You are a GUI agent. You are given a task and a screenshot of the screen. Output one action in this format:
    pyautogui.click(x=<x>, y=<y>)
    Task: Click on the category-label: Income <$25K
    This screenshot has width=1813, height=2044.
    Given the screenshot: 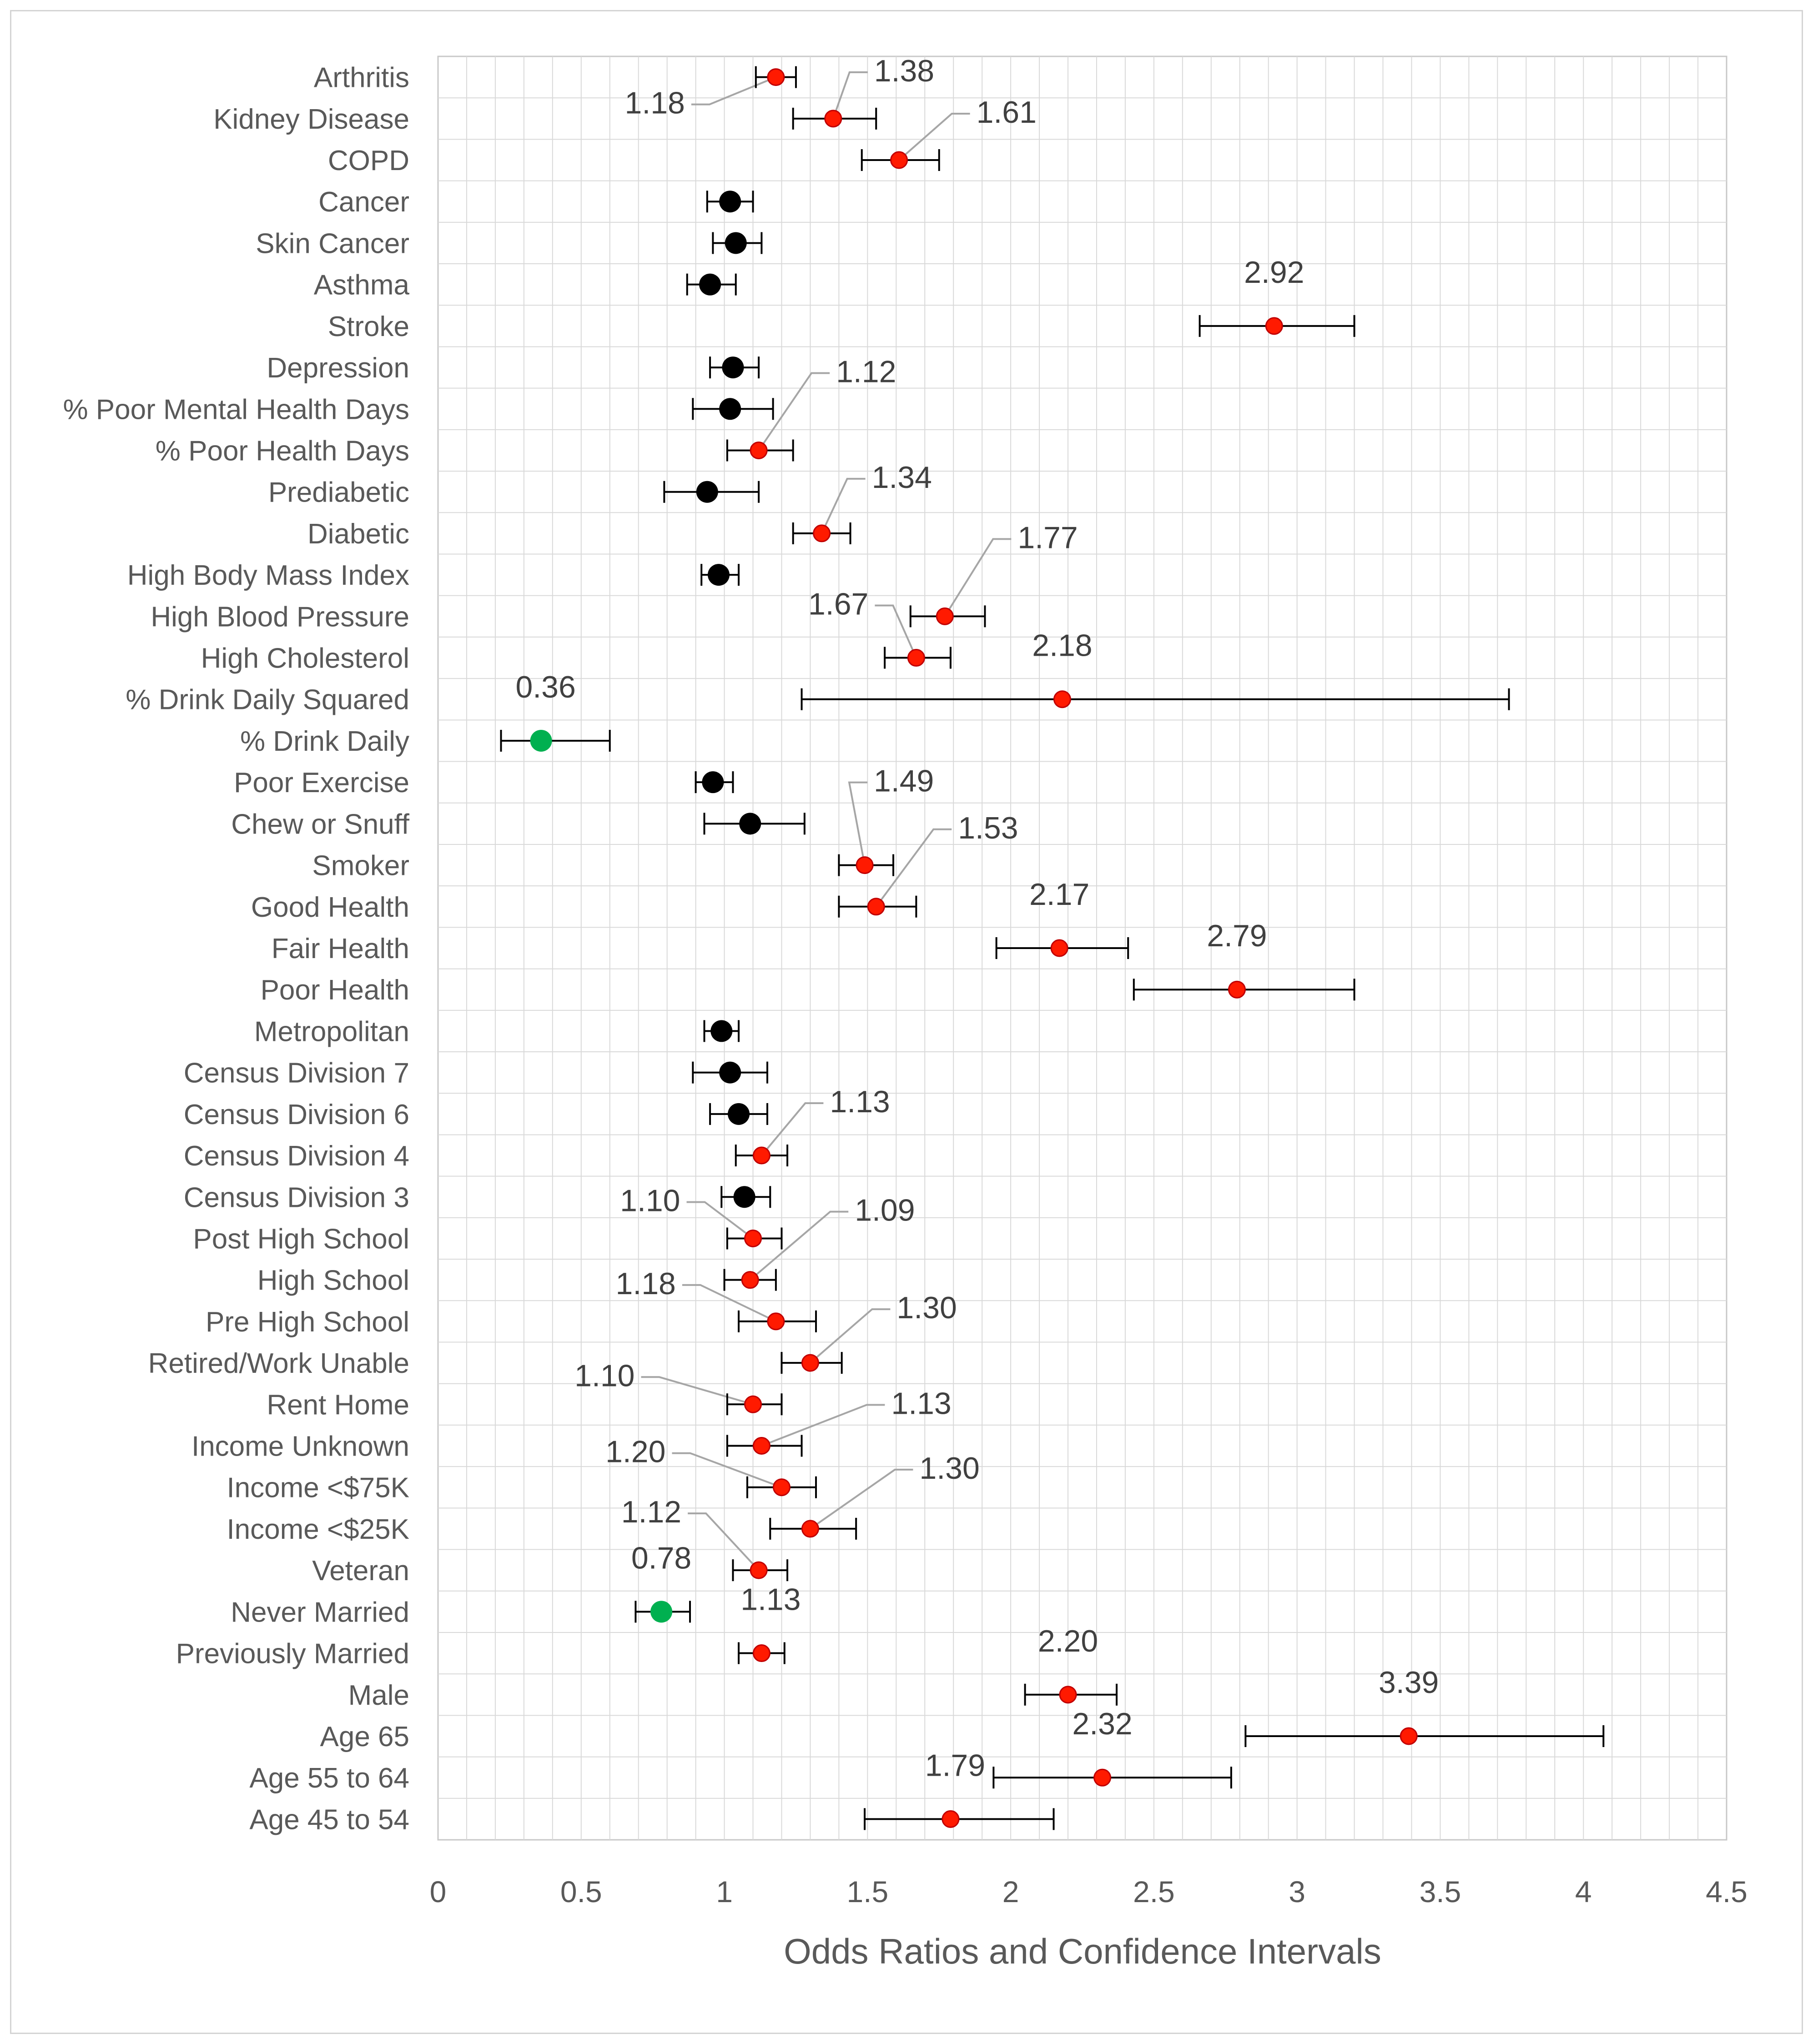 What is the action you would take?
    pyautogui.click(x=318, y=1530)
    